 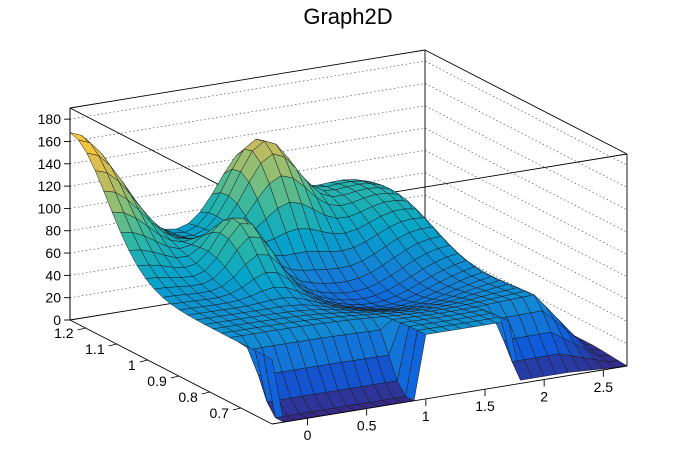 What do you see at coordinates (64, 333) in the screenshot?
I see `y-tick-label: 1.2` at bounding box center [64, 333].